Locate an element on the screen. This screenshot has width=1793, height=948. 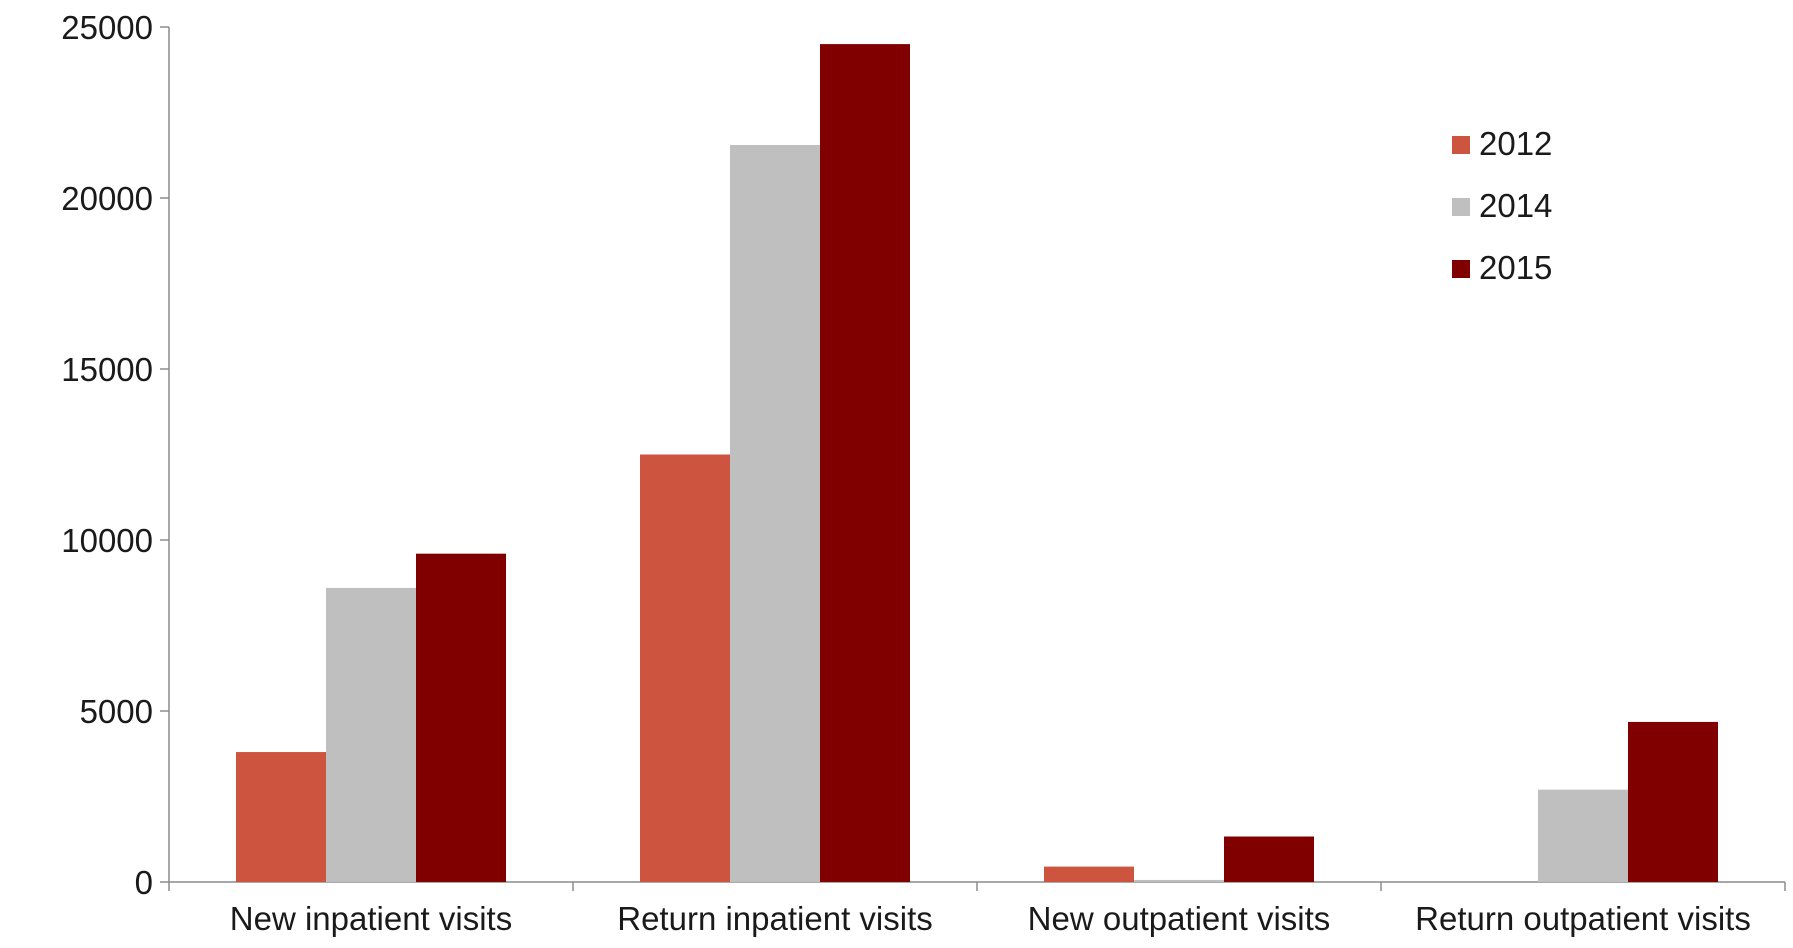
x-category-label: Return inpatient visits is located at coordinates (774, 918).